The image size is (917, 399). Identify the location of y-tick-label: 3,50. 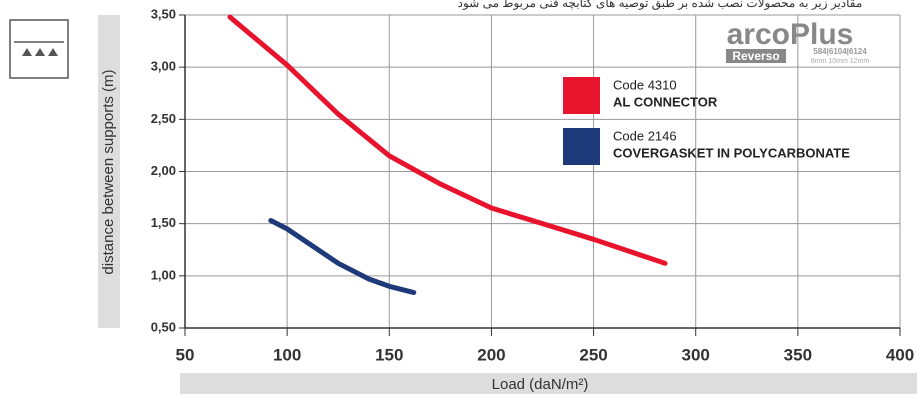
(163, 13).